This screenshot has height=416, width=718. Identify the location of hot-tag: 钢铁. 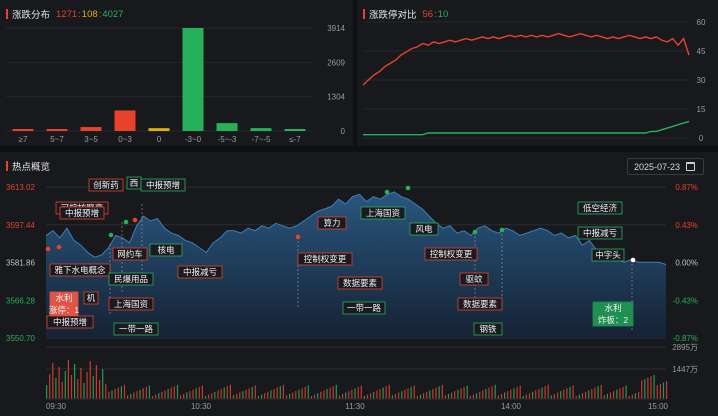
(488, 329).